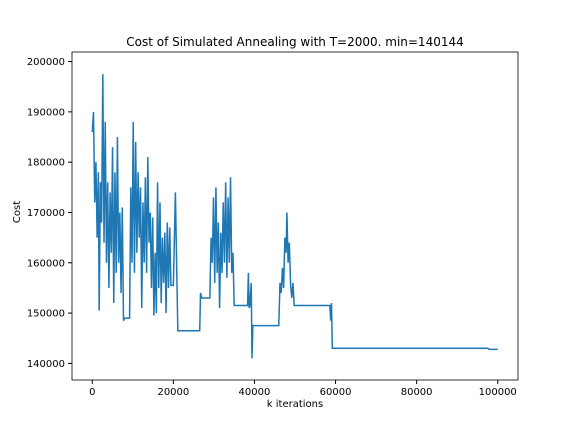 This screenshot has width=576, height=432. What do you see at coordinates (336, 392) in the screenshot?
I see `x-tick-label: 60000` at bounding box center [336, 392].